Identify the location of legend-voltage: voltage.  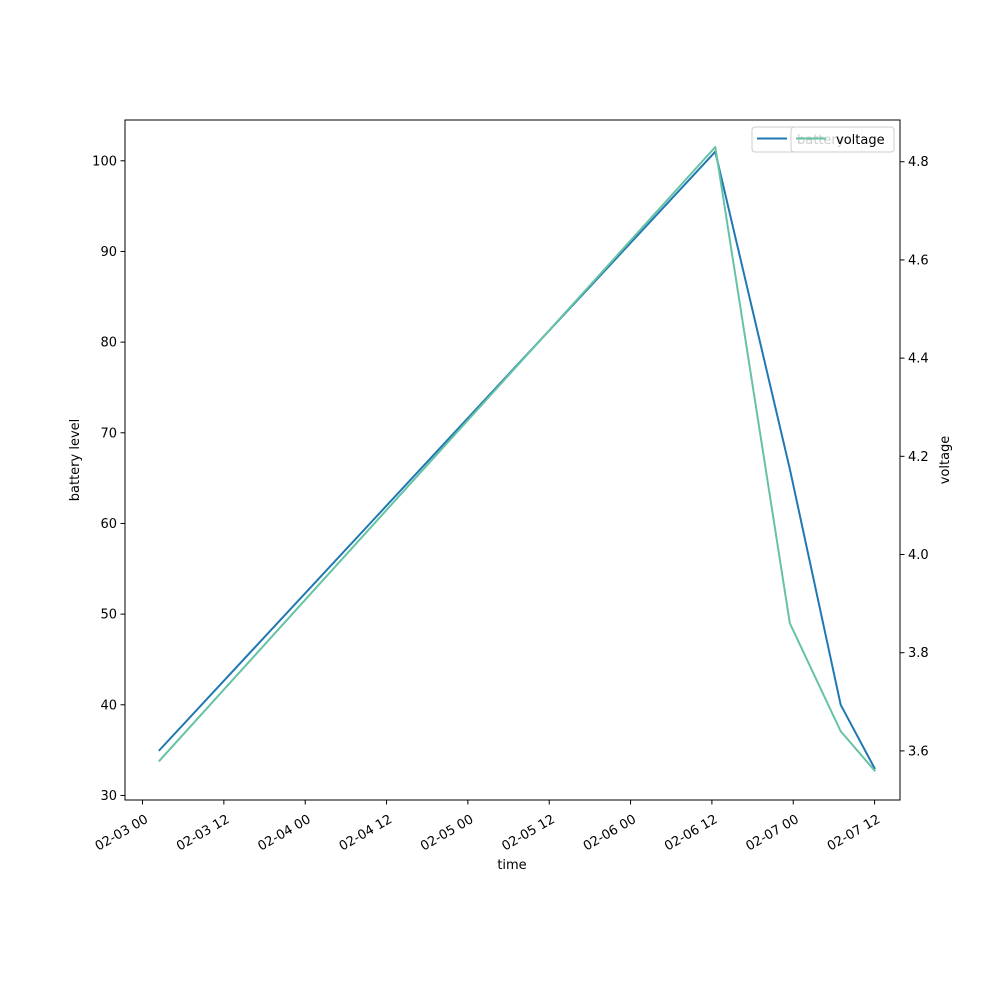
(842, 139).